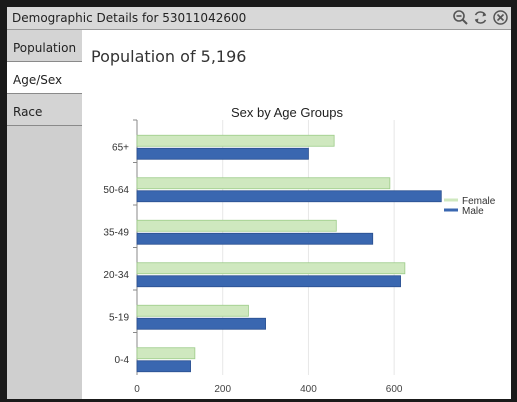 Image resolution: width=517 pixels, height=402 pixels. What do you see at coordinates (122, 360) in the screenshot?
I see `y-tick-label: 0-4` at bounding box center [122, 360].